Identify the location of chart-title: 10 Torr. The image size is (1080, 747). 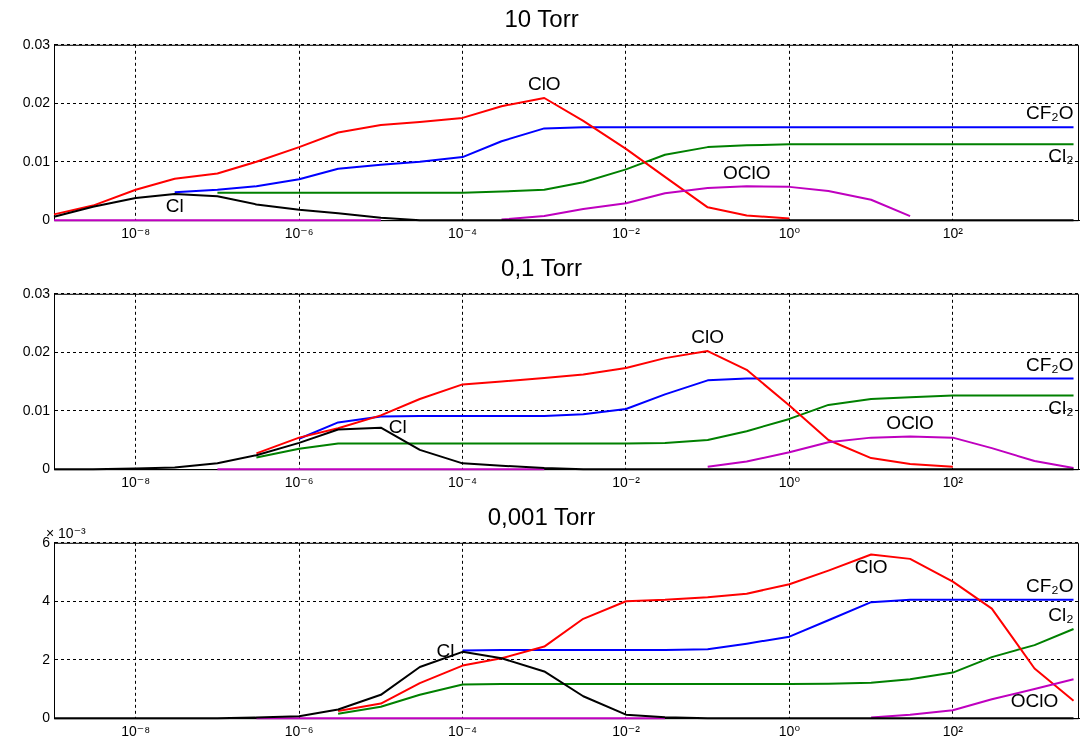
(541, 19).